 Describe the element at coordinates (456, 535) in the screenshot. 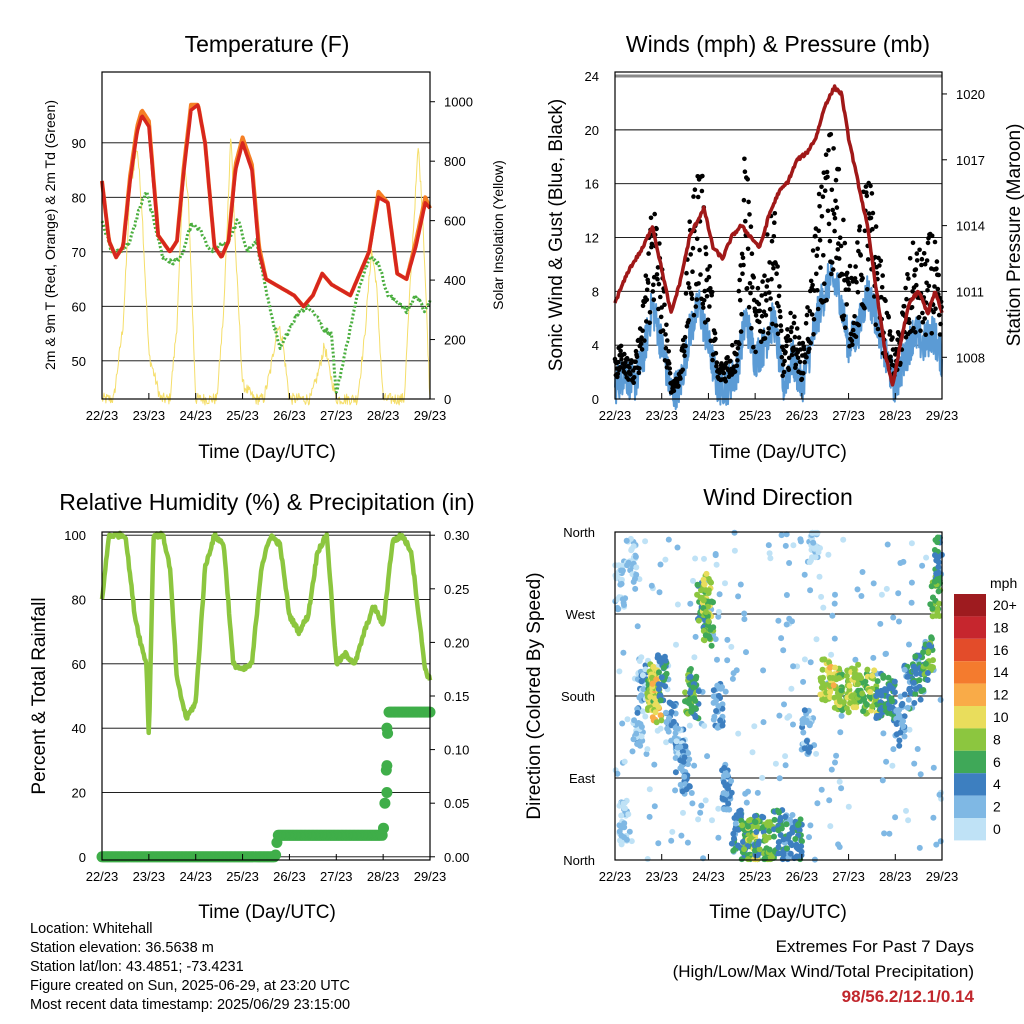

I see `y-right-tick-label: 0.30` at that location.